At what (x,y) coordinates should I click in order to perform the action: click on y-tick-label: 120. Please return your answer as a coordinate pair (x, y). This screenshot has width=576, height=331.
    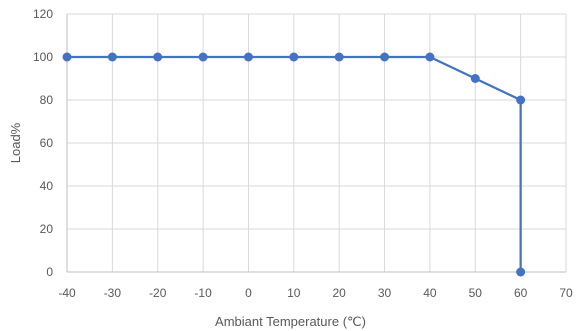
    Looking at the image, I should click on (43, 14).